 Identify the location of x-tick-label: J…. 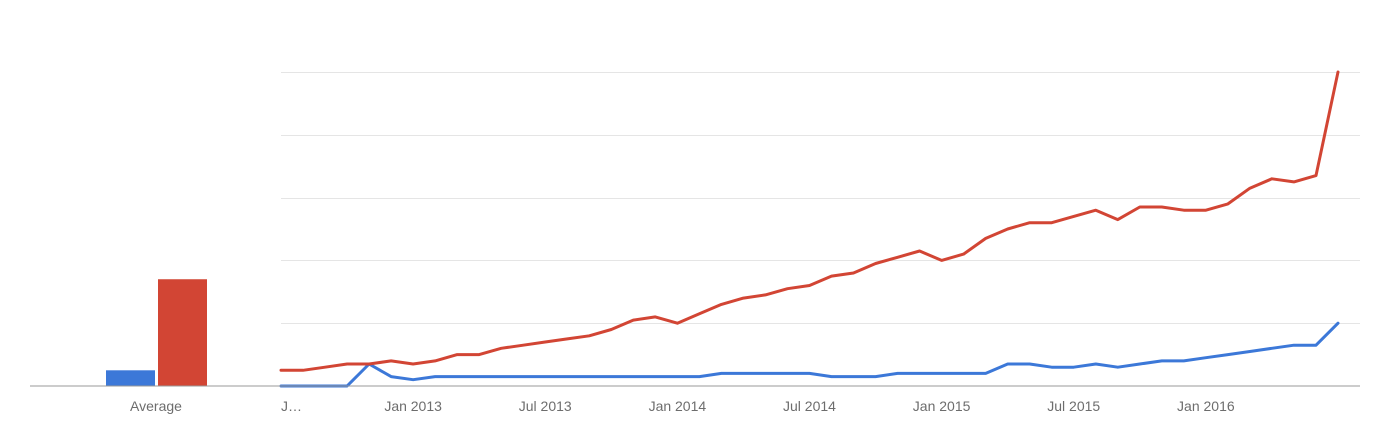
(291, 406).